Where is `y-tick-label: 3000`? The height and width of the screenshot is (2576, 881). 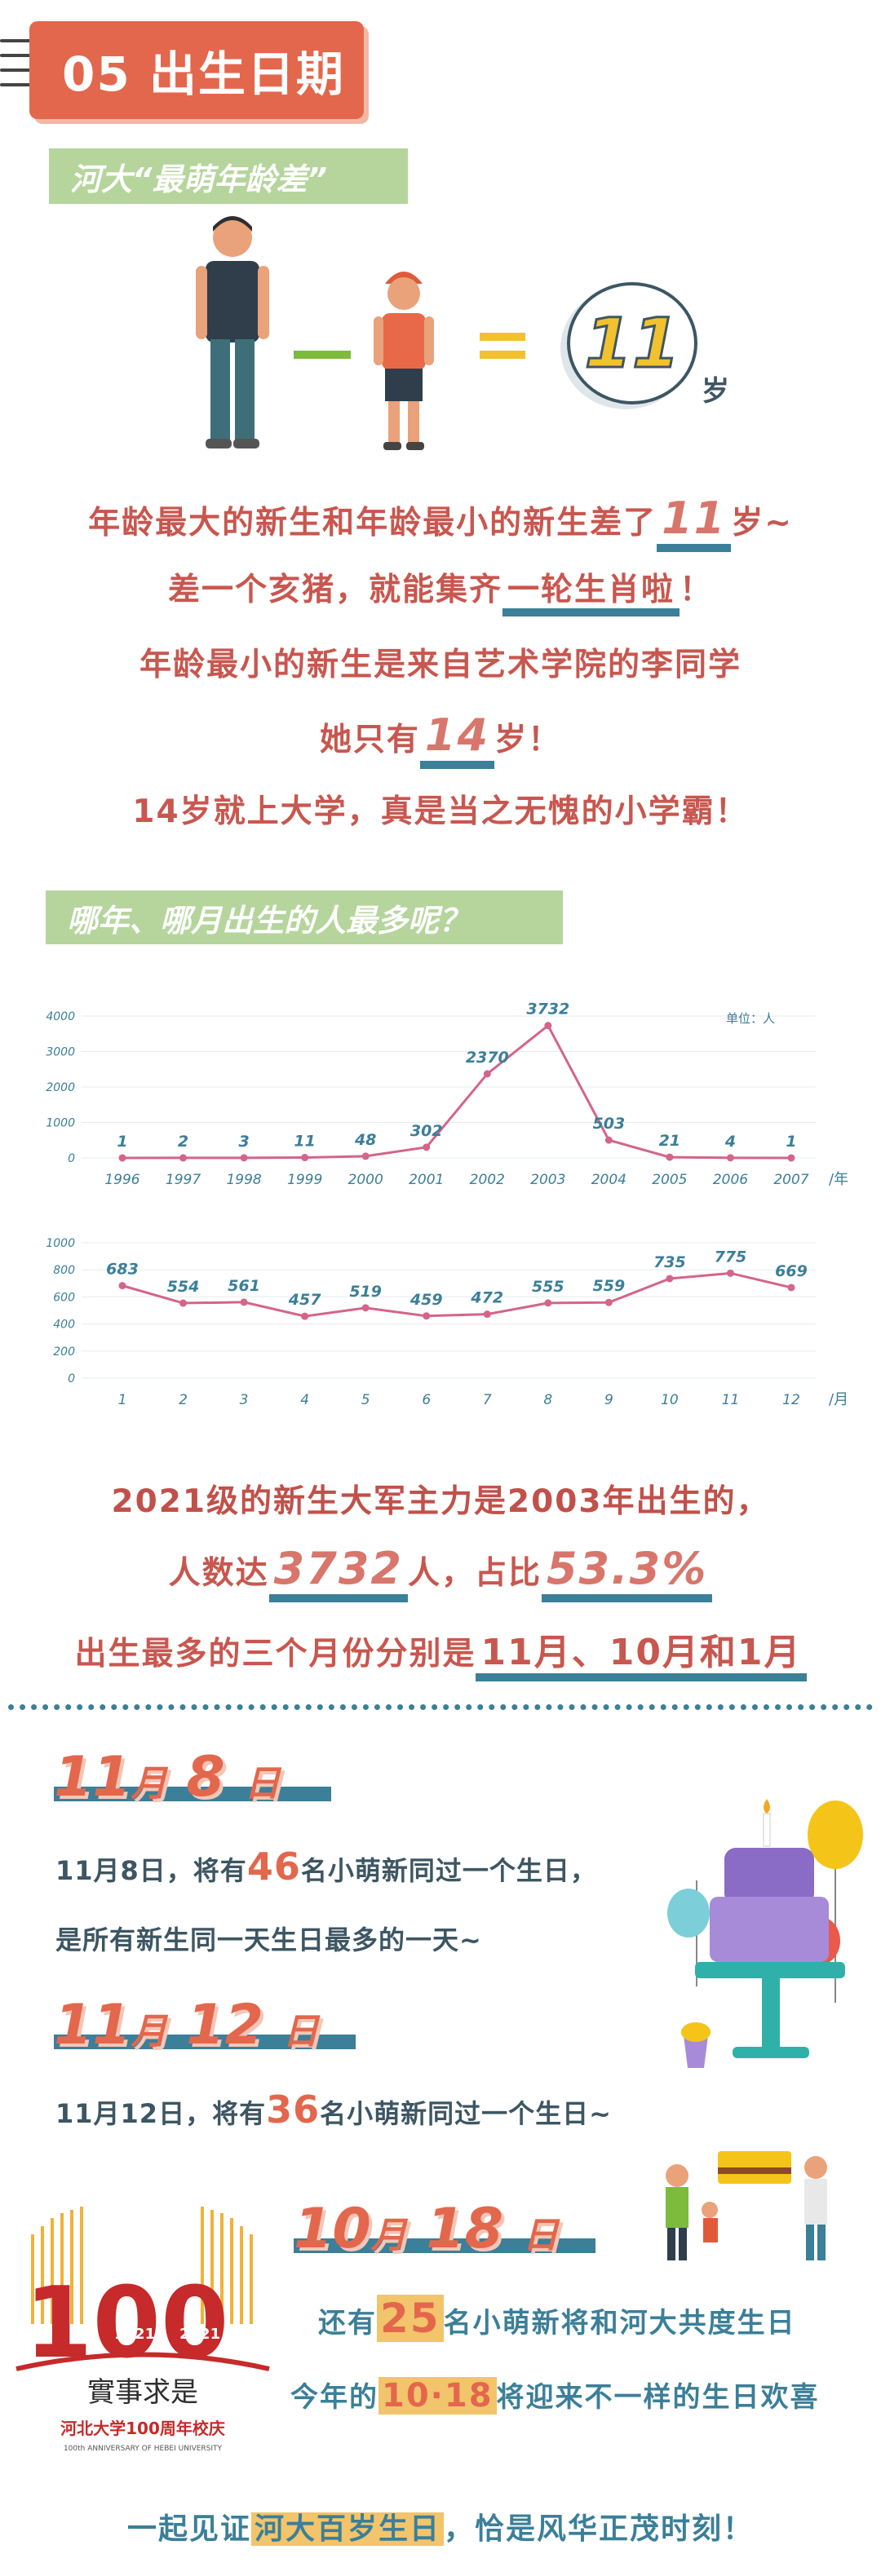
y-tick-label: 3000 is located at coordinates (61, 1052).